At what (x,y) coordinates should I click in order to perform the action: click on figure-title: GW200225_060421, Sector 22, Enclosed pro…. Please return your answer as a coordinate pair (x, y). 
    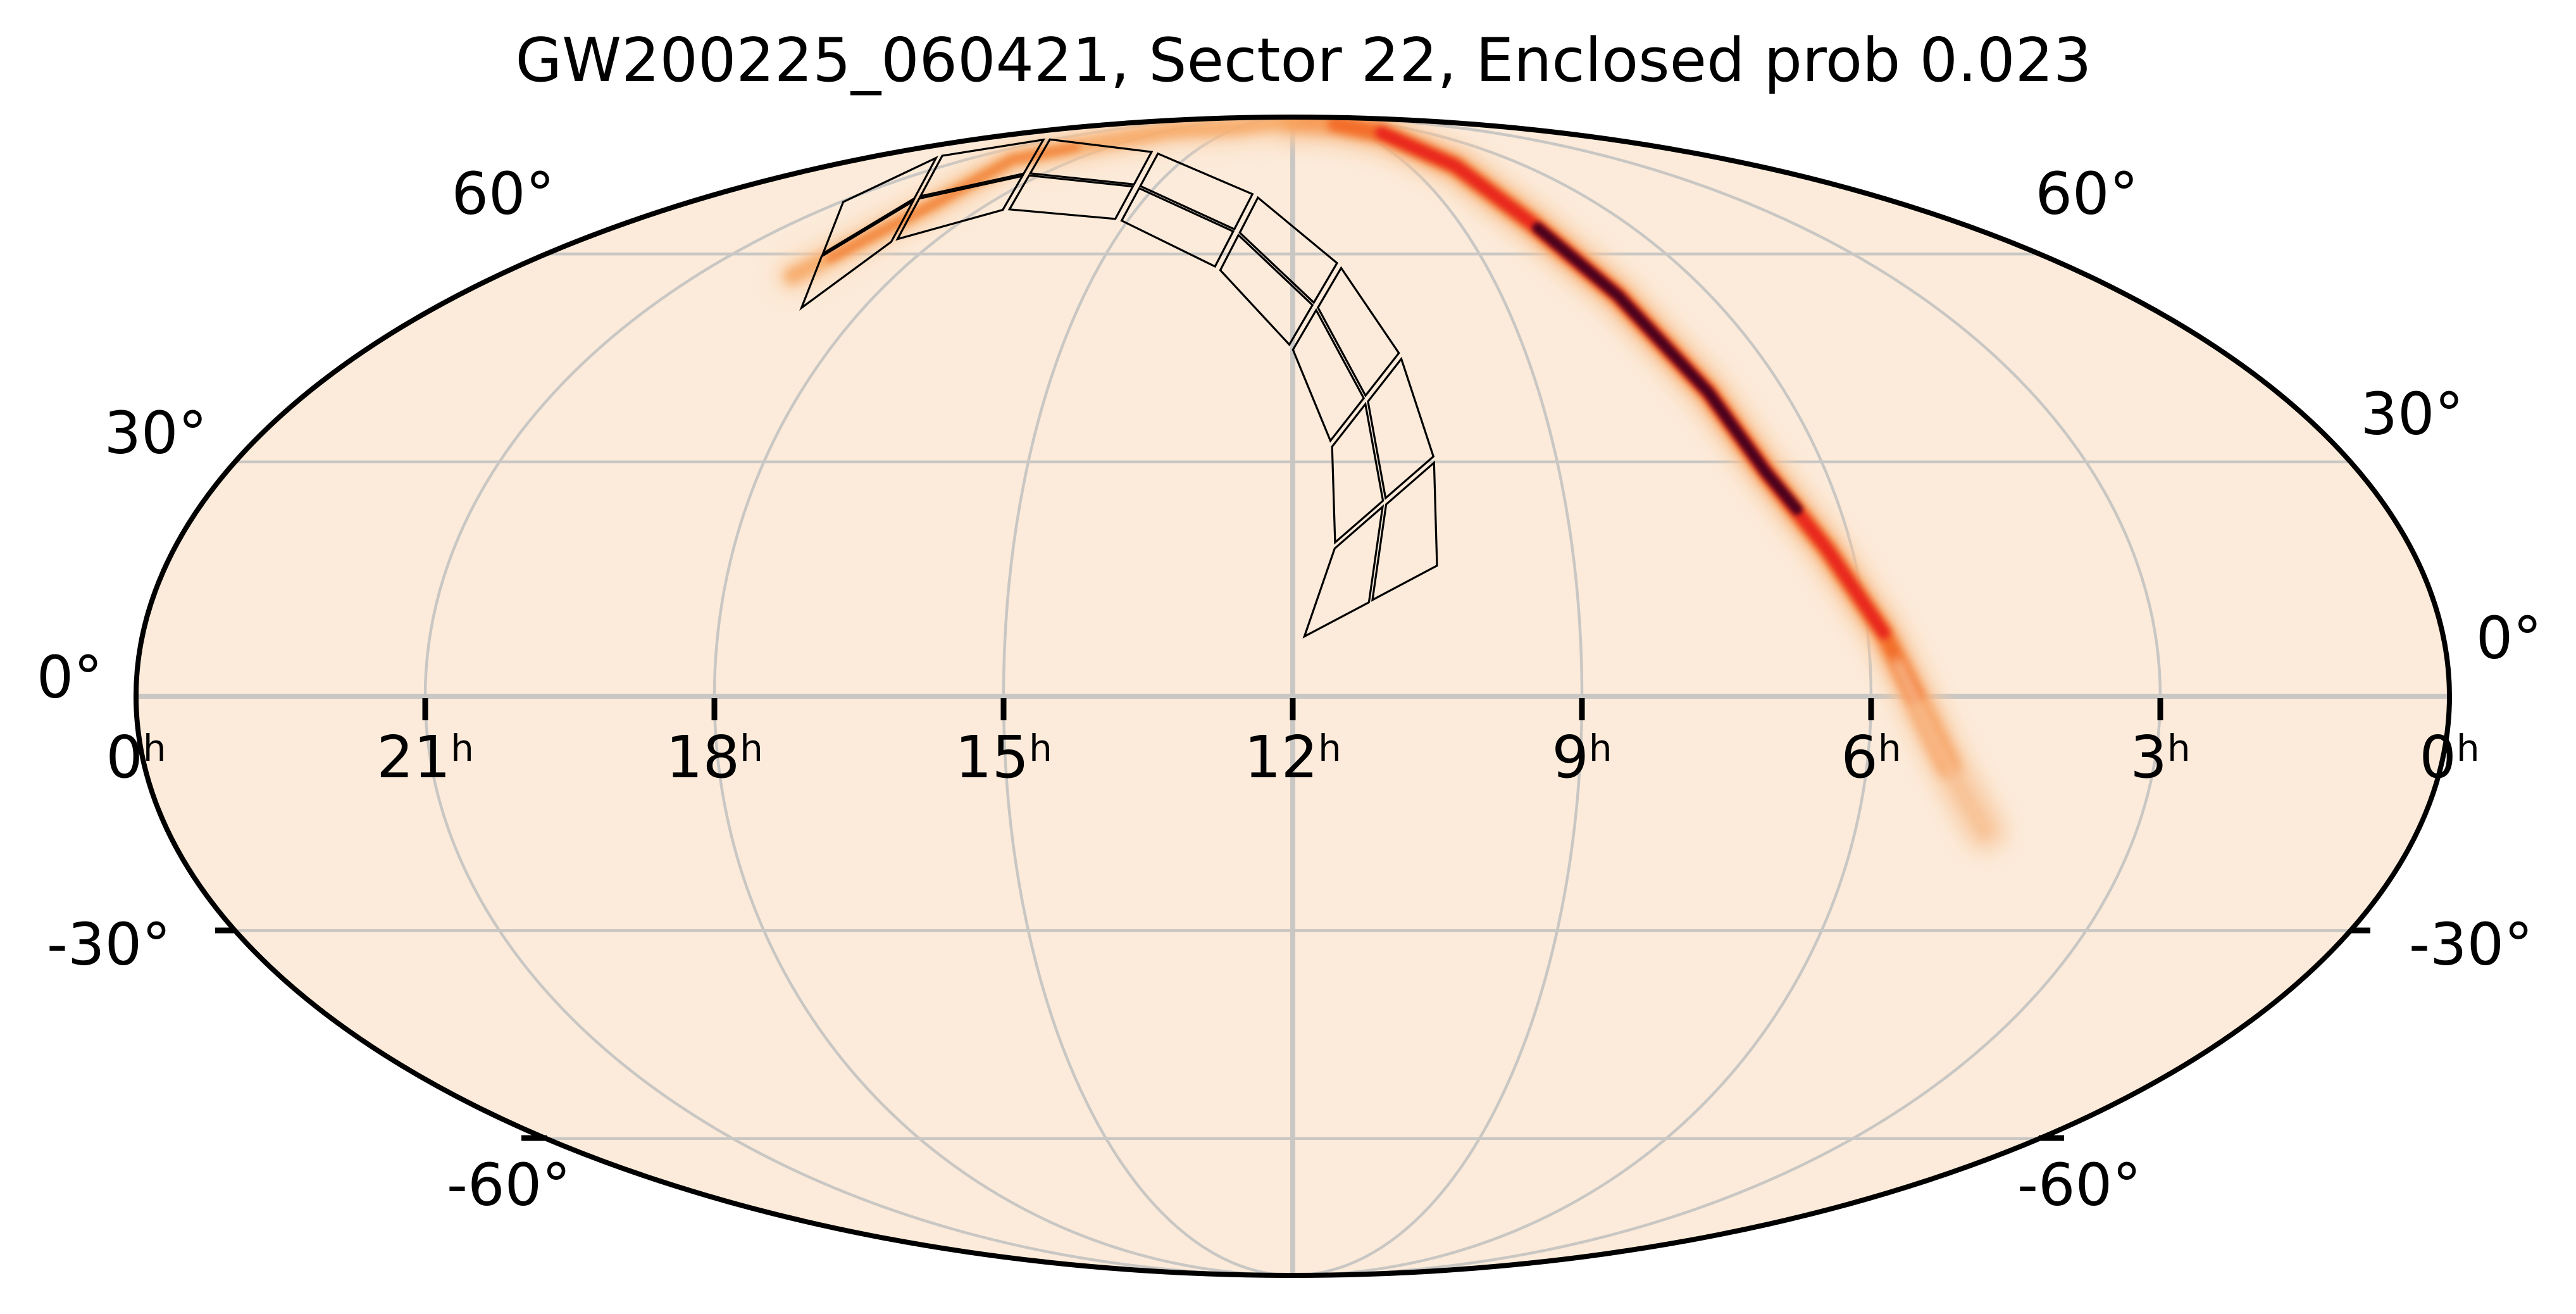
    Looking at the image, I should click on (1304, 61).